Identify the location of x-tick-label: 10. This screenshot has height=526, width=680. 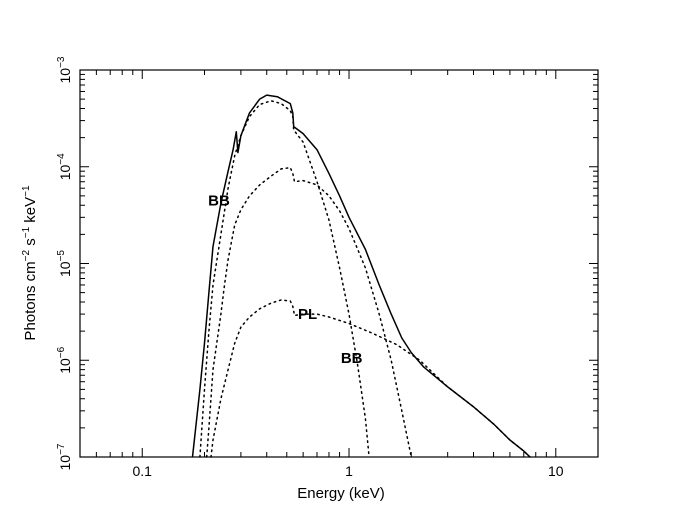
(556, 471).